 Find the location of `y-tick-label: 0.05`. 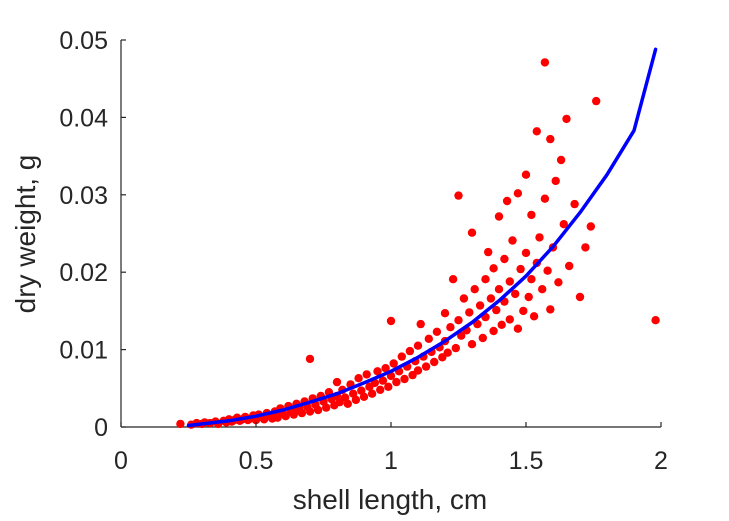

y-tick-label: 0.05 is located at coordinates (83, 41).